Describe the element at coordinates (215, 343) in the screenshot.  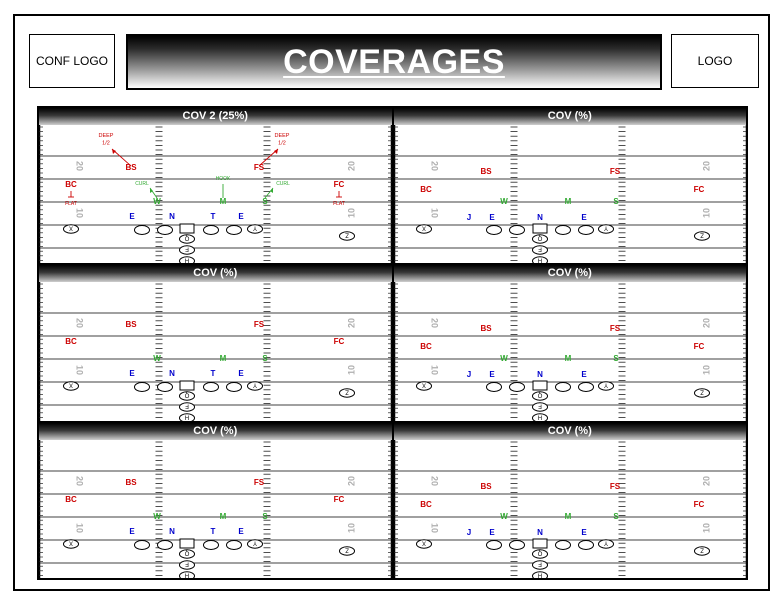
I see `coverage-panel: COV (%) 20 10 20 10 BS FS BC FC W M S E N T E X Y Z Q F H` at that location.